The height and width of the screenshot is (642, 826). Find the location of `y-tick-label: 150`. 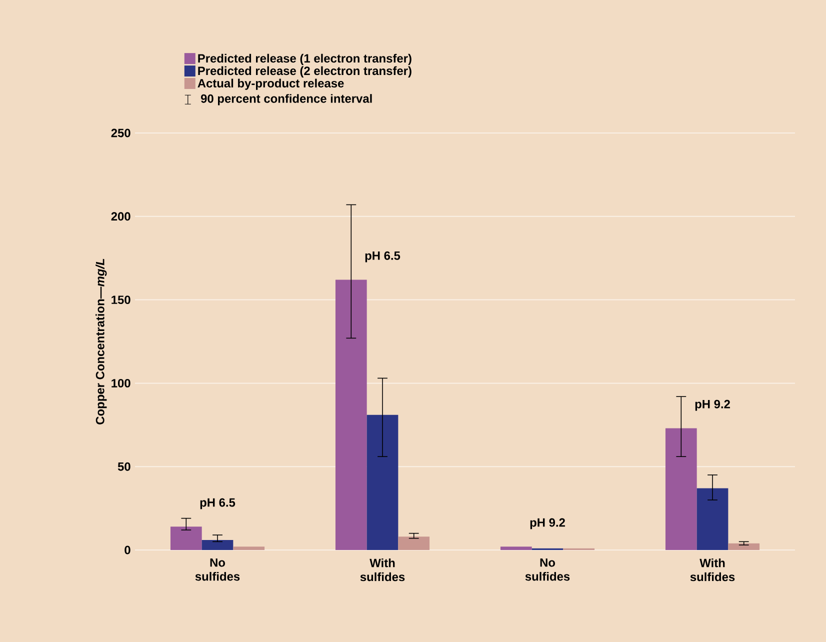

y-tick-label: 150 is located at coordinates (121, 300).